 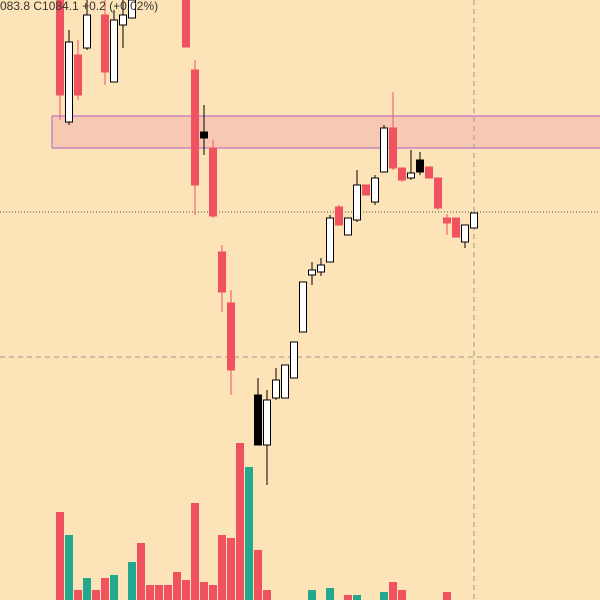 What do you see at coordinates (325, 132) in the screenshot?
I see `highlight-zone` at bounding box center [325, 132].